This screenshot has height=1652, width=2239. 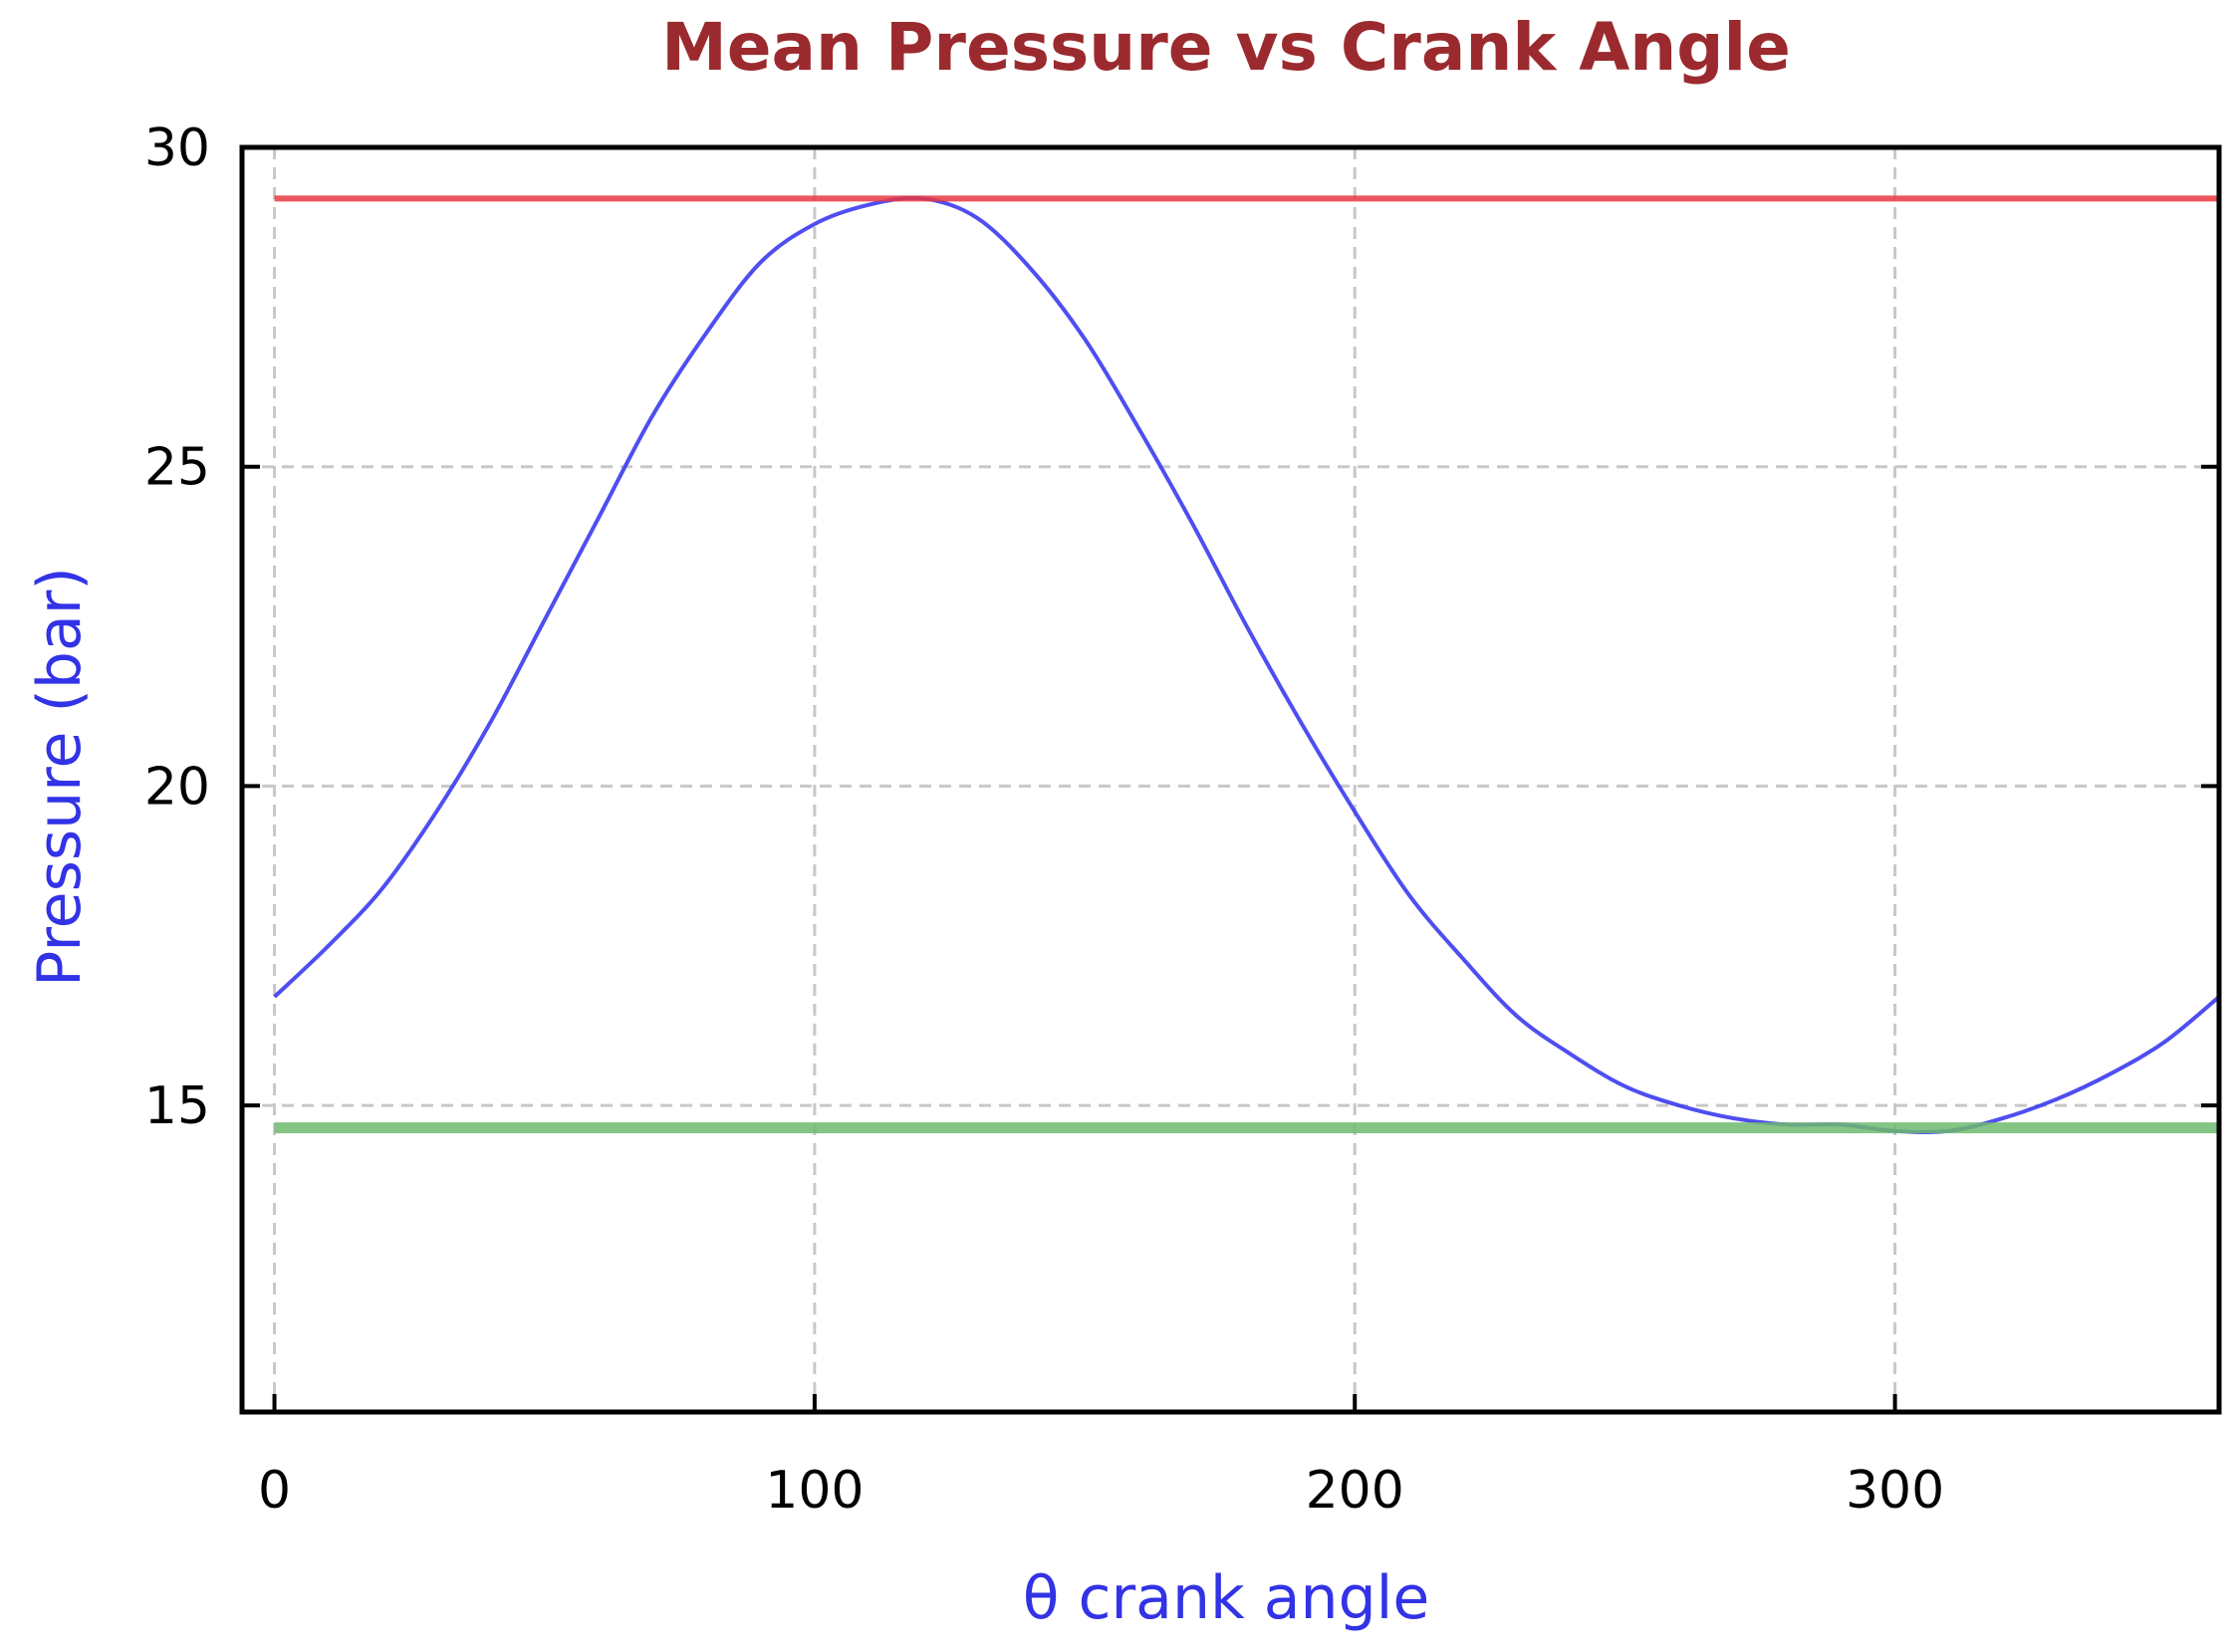 I want to click on y-tick-label: 30, so click(x=177, y=148).